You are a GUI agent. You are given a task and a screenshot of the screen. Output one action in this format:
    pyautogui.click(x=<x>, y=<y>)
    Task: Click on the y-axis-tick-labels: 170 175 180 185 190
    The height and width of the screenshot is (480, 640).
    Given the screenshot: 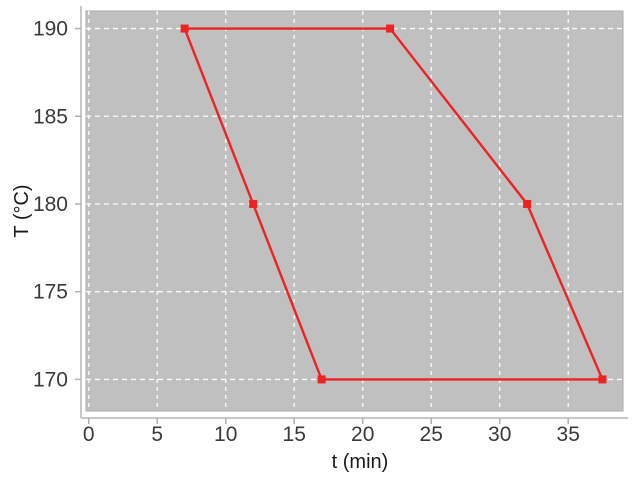 What is the action you would take?
    pyautogui.click(x=50, y=205)
    